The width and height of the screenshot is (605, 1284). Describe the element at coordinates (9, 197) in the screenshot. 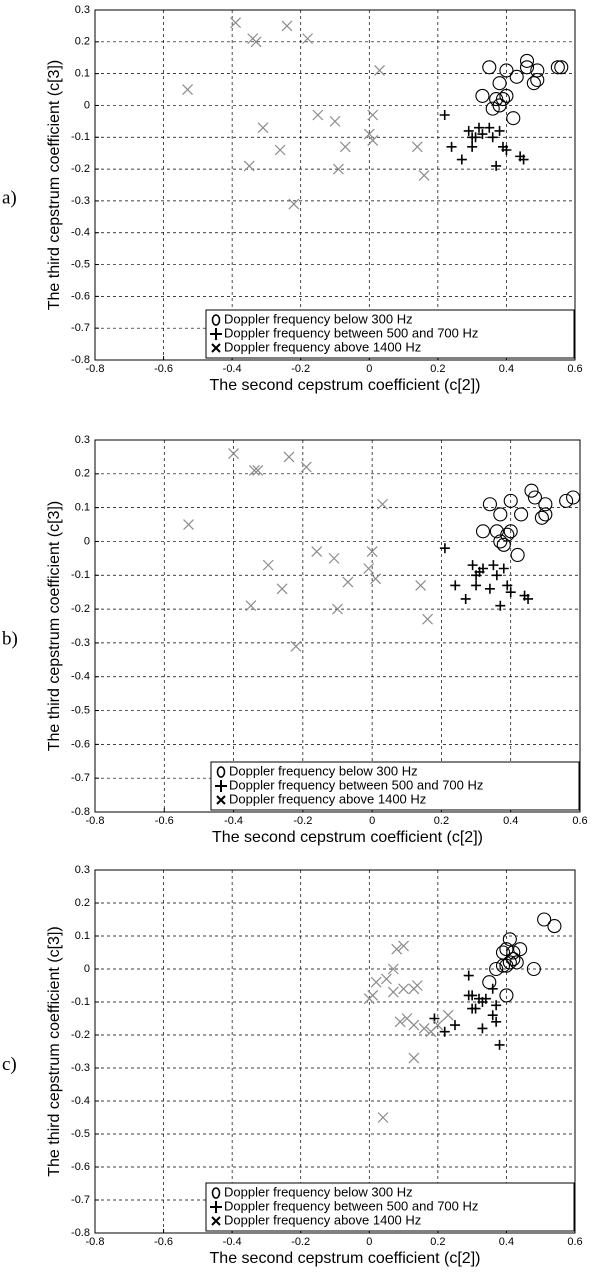

I see `panel-label: a)` at that location.